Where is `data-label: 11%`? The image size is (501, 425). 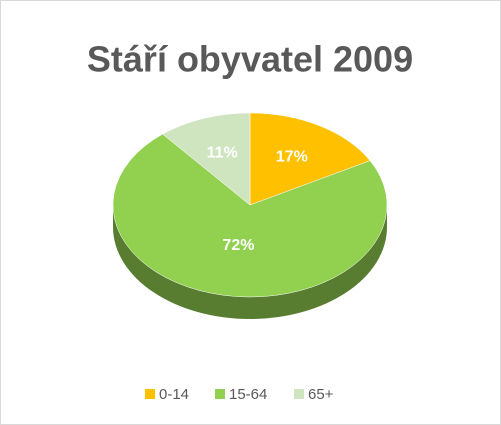 data-label: 11% is located at coordinates (222, 152).